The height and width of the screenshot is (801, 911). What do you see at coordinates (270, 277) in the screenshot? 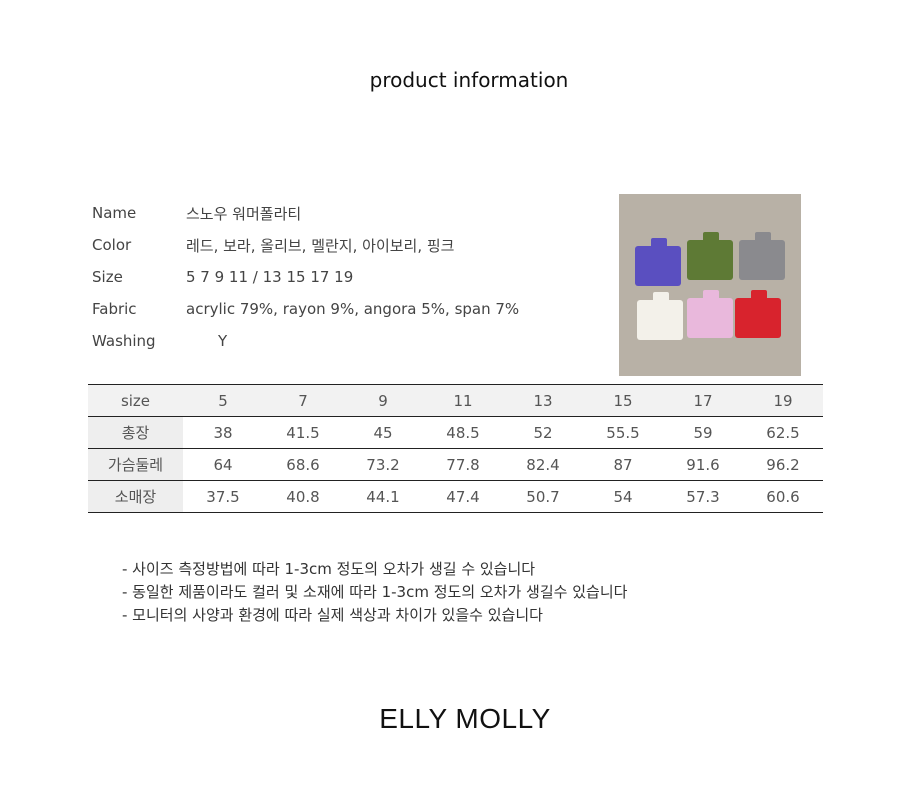
I see `info-value: 5 7 9 11 / 13 15 17 19` at bounding box center [270, 277].